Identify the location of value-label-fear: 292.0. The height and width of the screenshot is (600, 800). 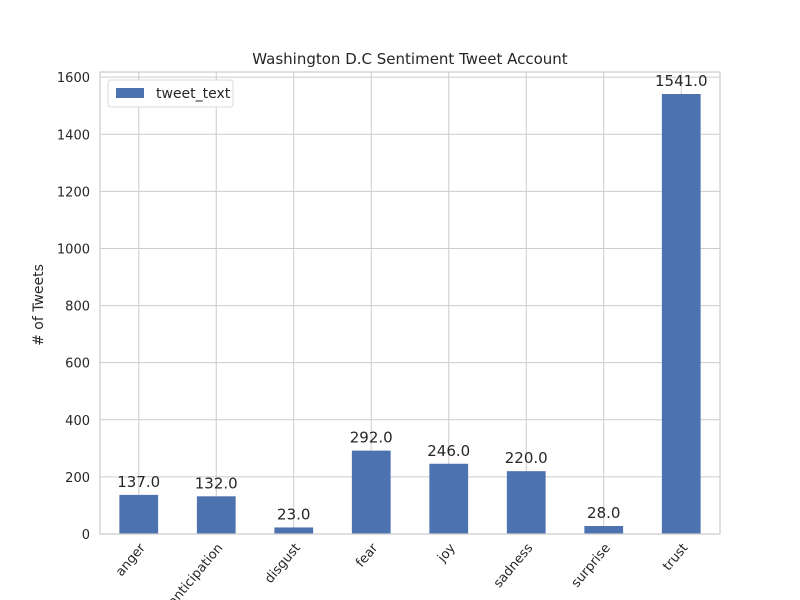
(371, 438).